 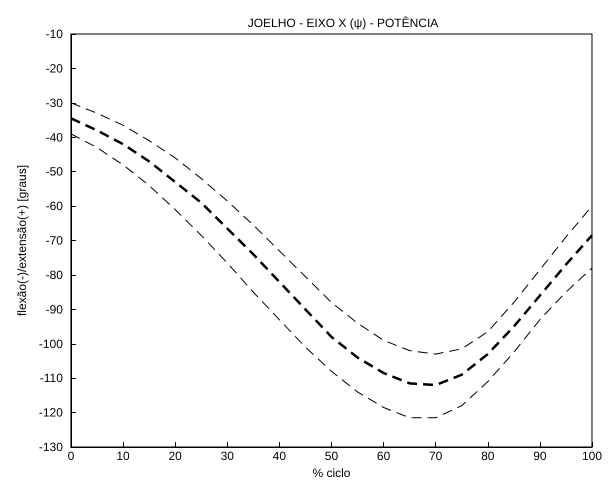 What do you see at coordinates (55, 68) in the screenshot?
I see `y-tick-label: -20` at bounding box center [55, 68].